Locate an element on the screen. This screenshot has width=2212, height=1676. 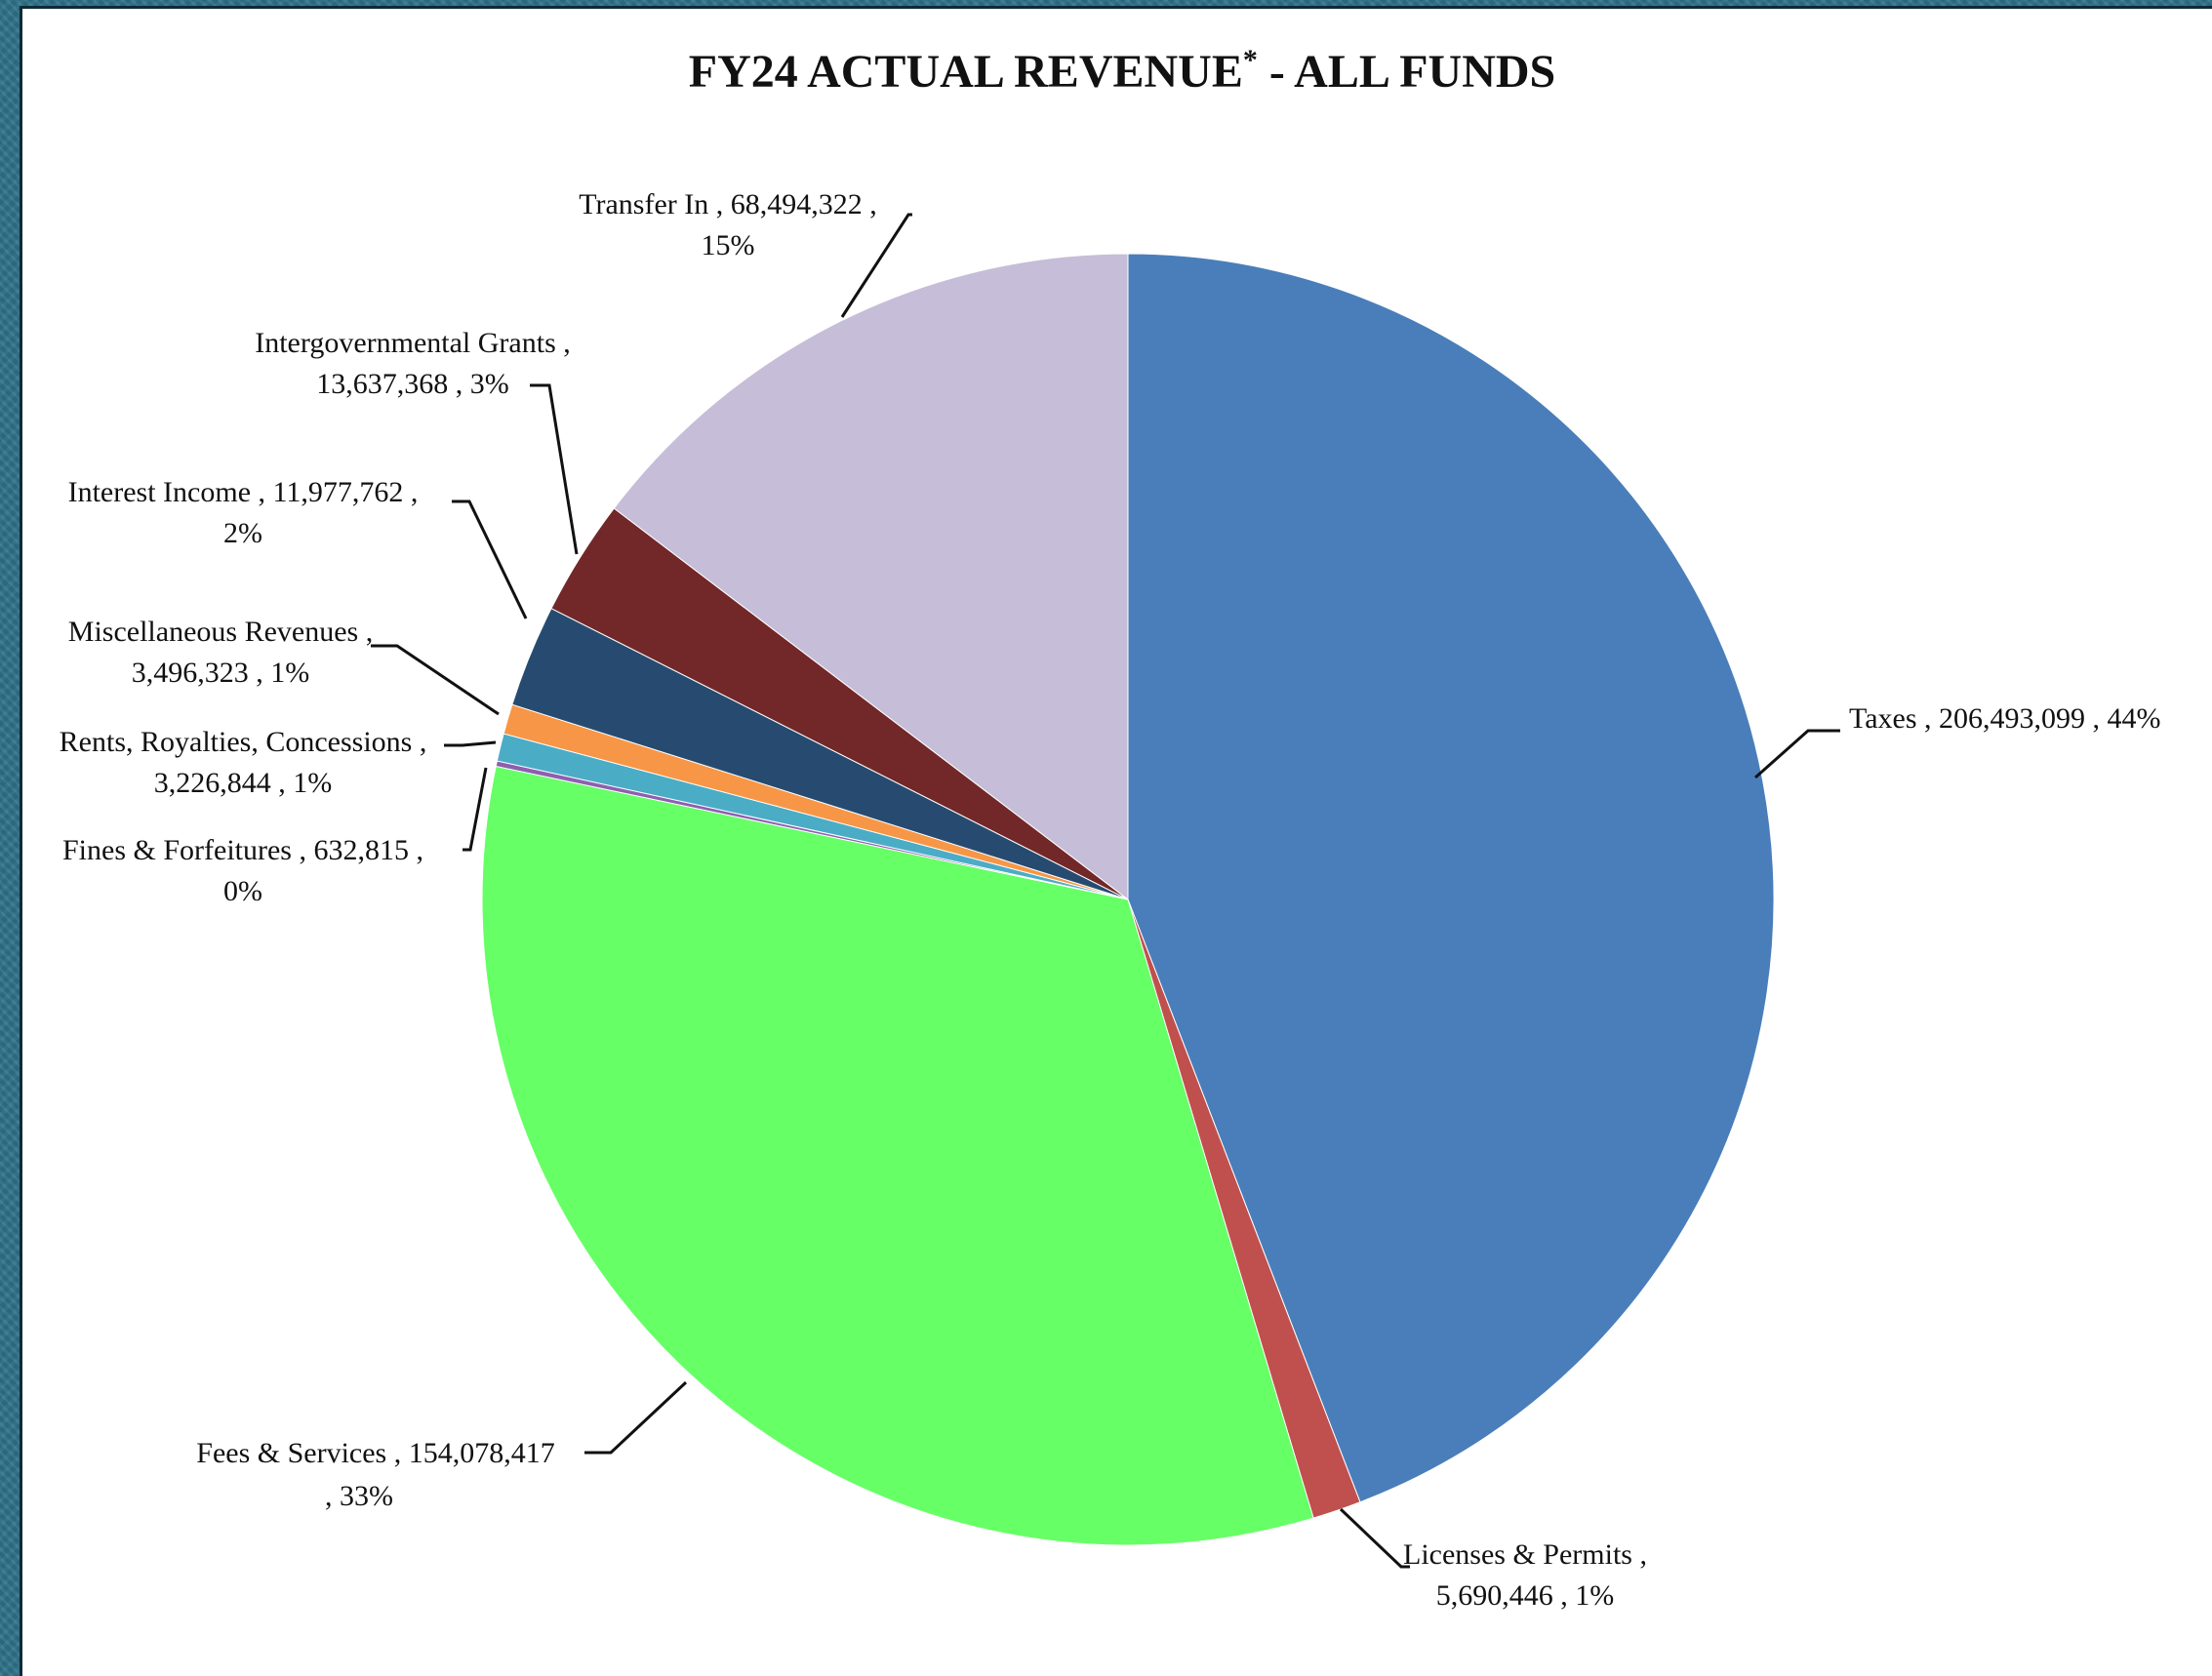
pie-slice-transfer-in is located at coordinates (871, 577).